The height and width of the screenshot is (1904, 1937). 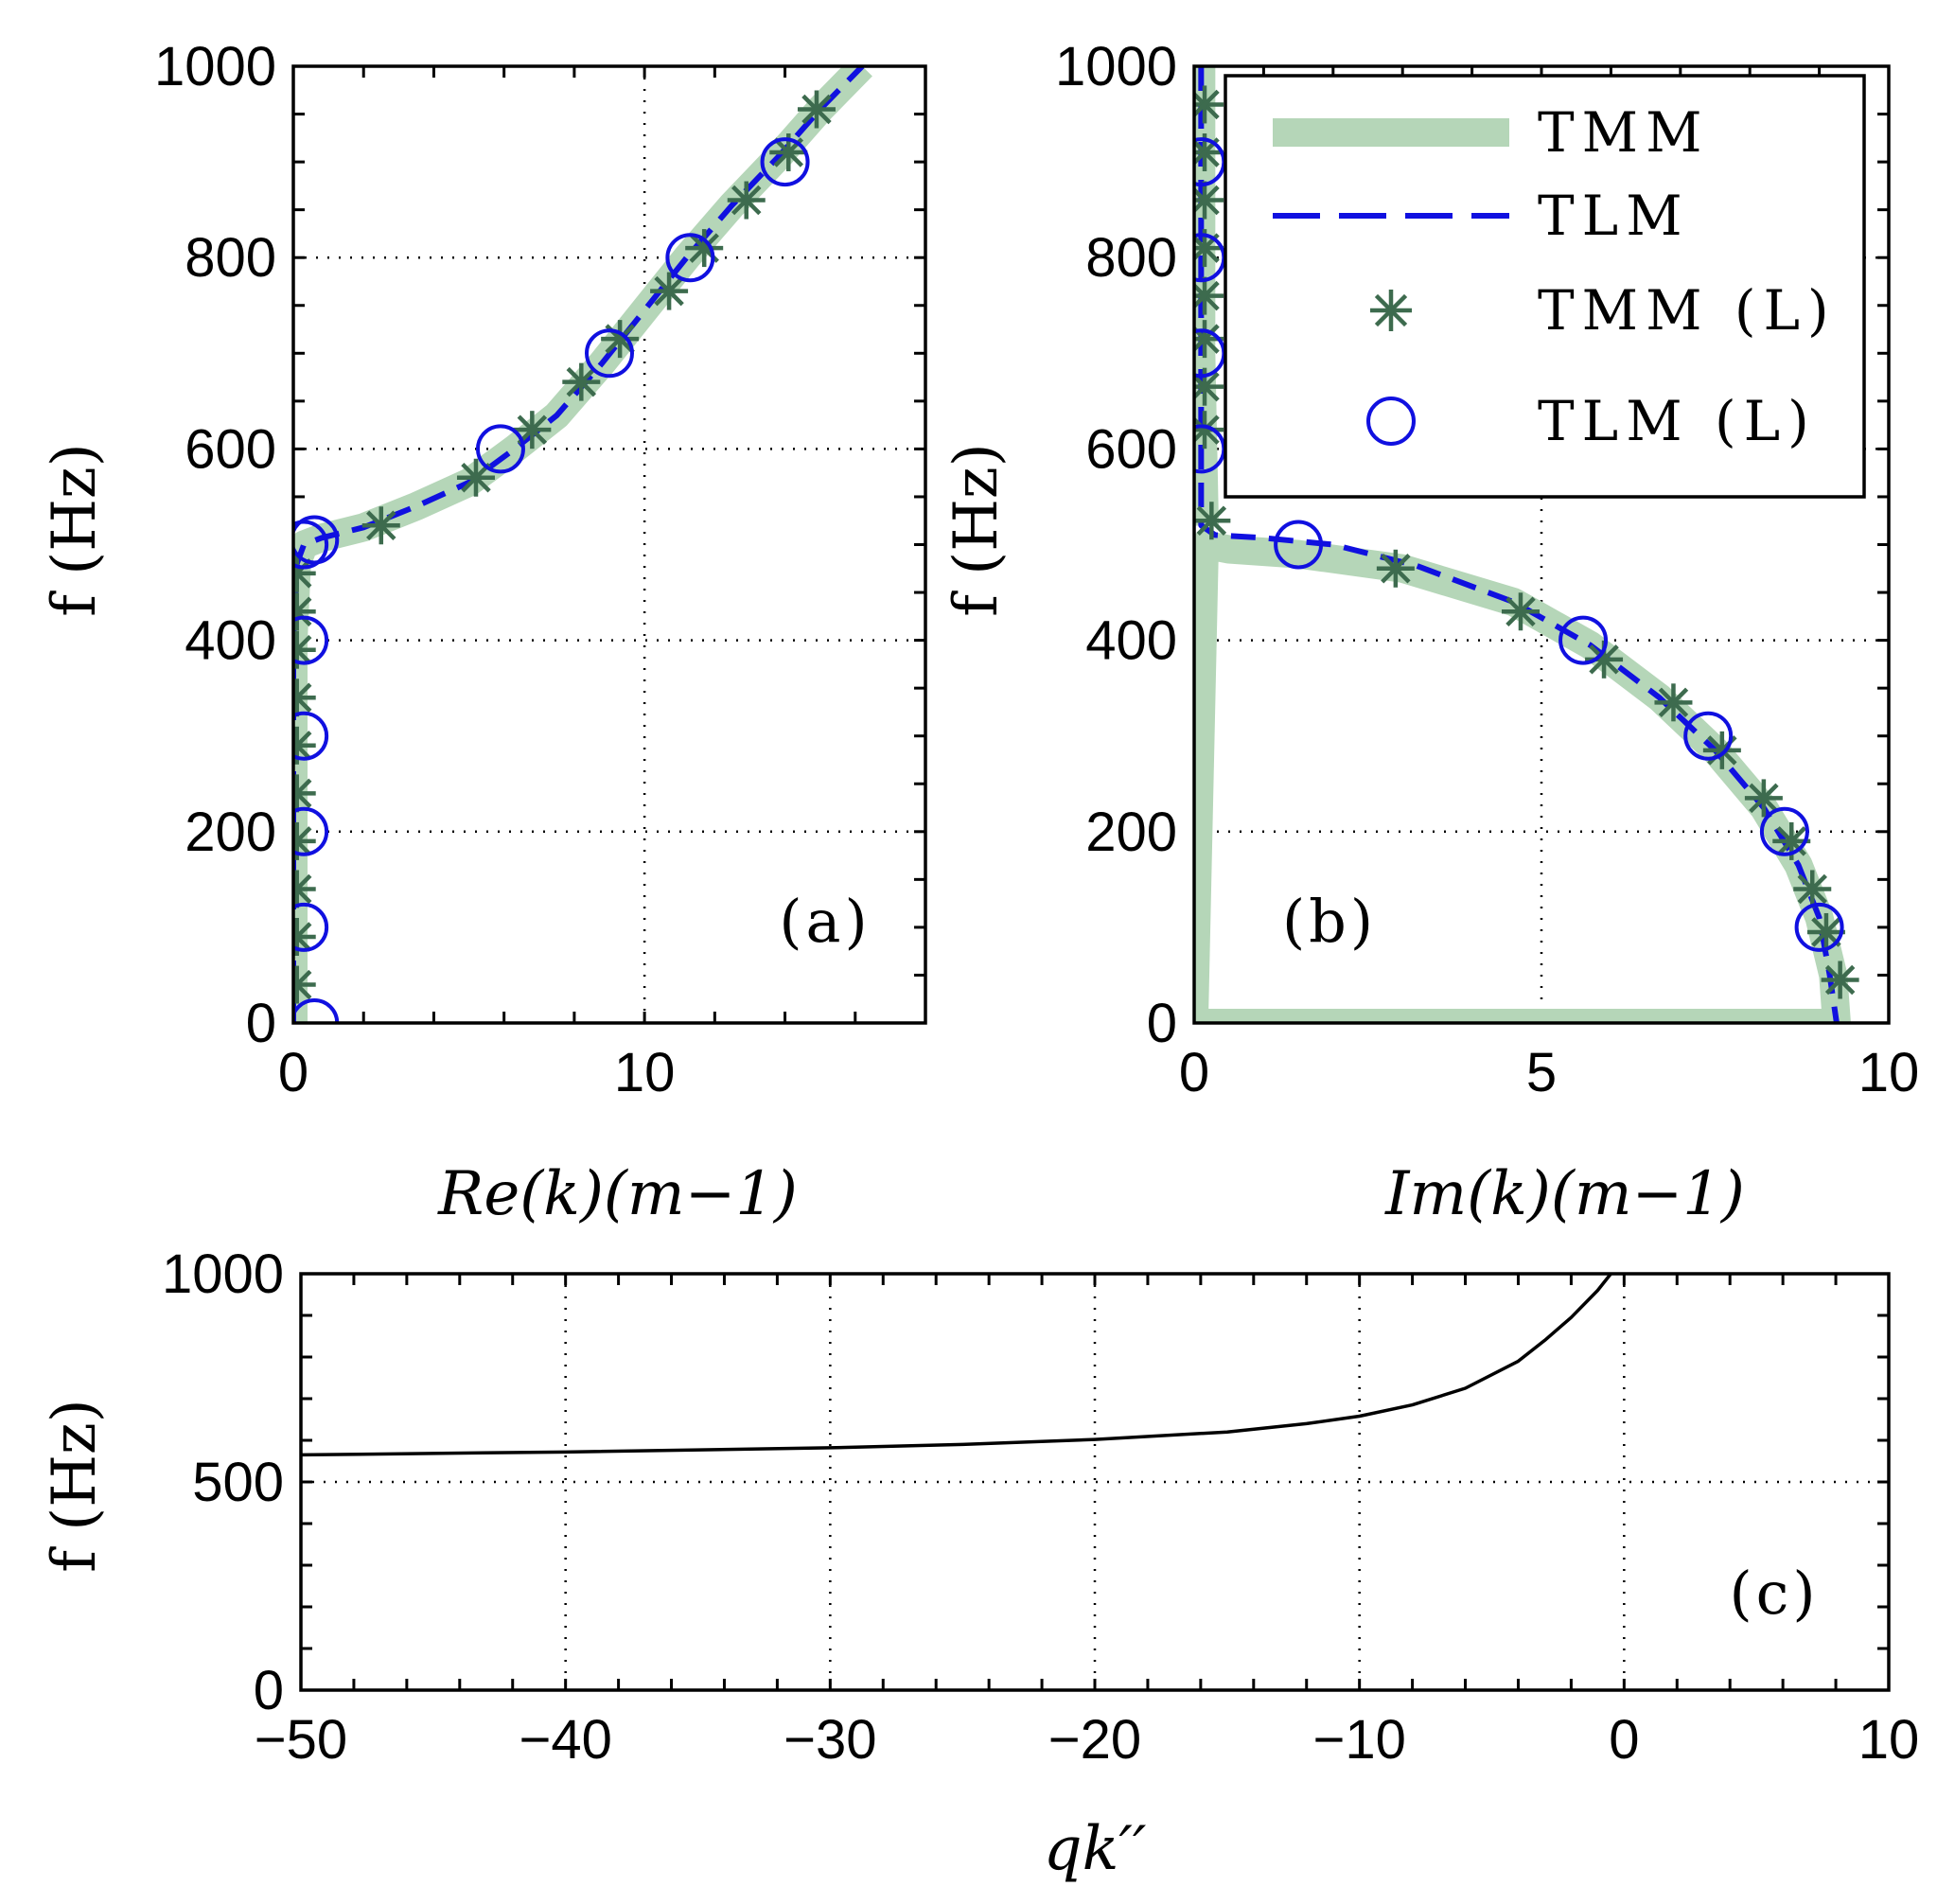 I want to click on series-line-tlm, so click(x=579, y=544).